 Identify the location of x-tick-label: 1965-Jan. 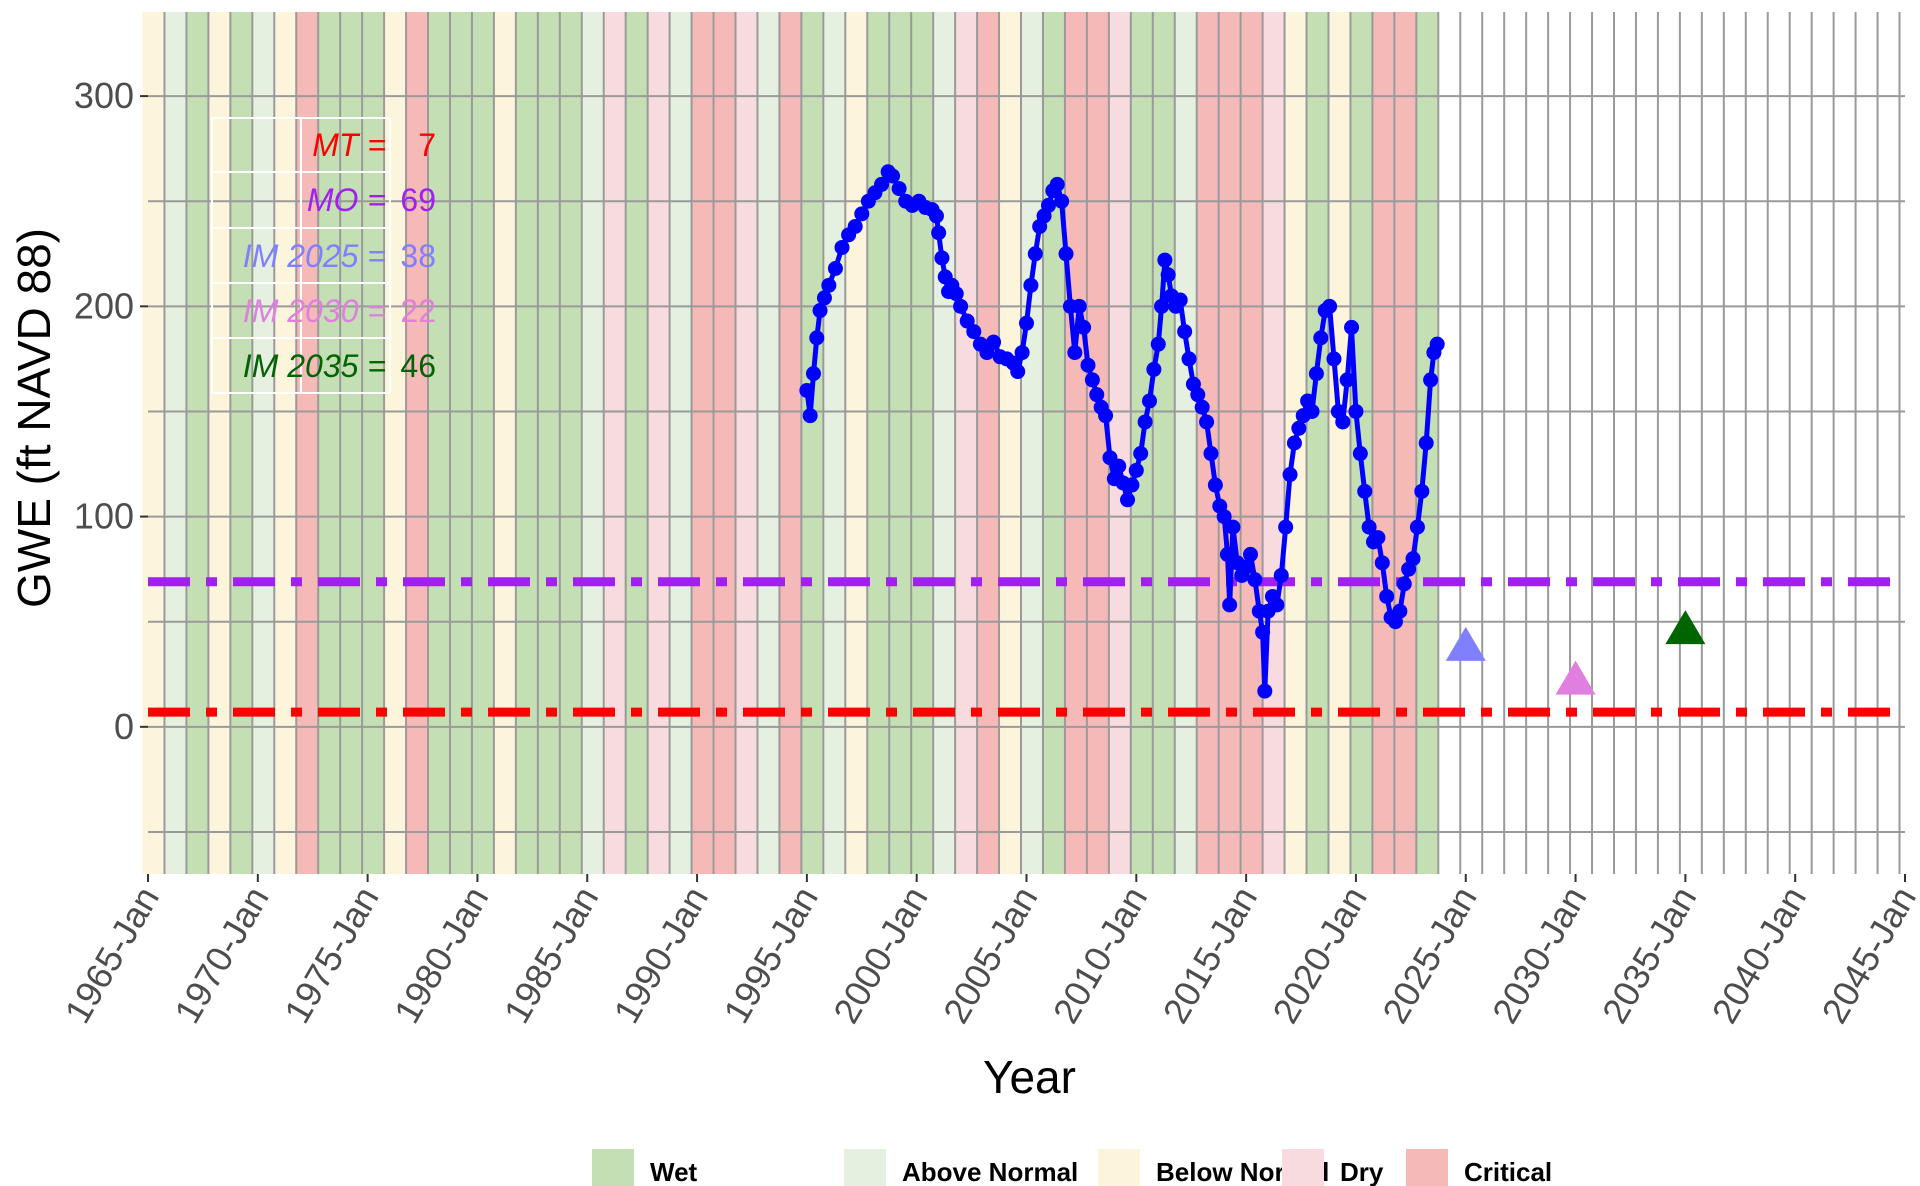
(111, 955).